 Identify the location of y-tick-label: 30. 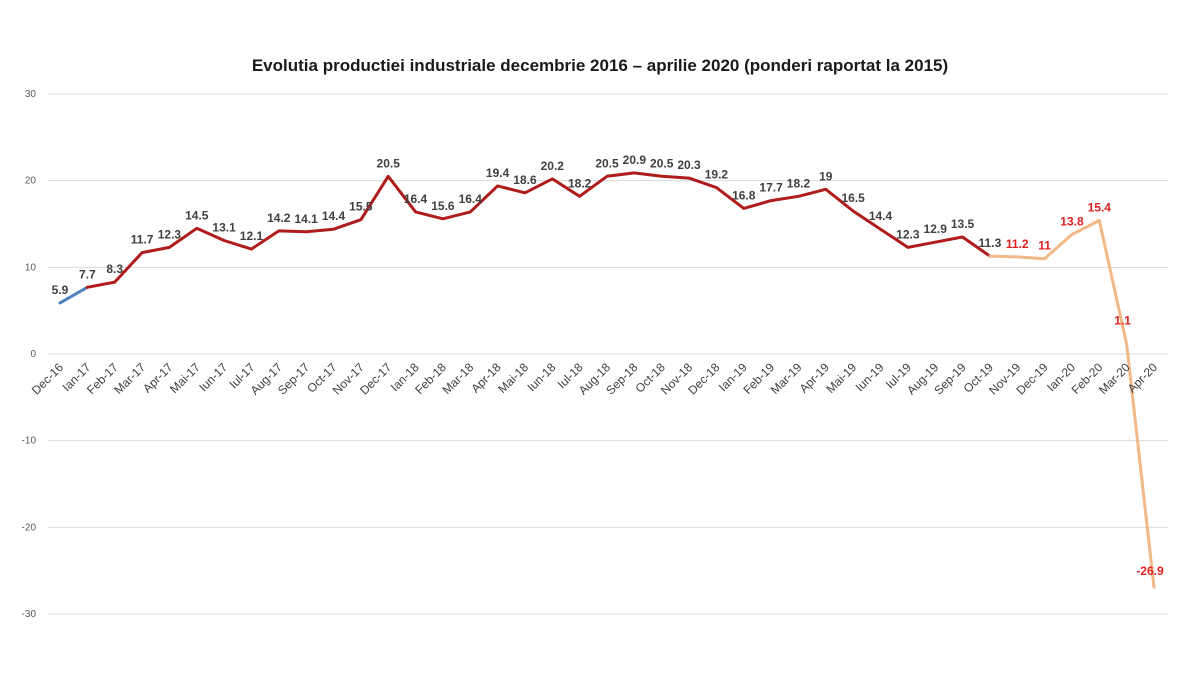
(31, 94).